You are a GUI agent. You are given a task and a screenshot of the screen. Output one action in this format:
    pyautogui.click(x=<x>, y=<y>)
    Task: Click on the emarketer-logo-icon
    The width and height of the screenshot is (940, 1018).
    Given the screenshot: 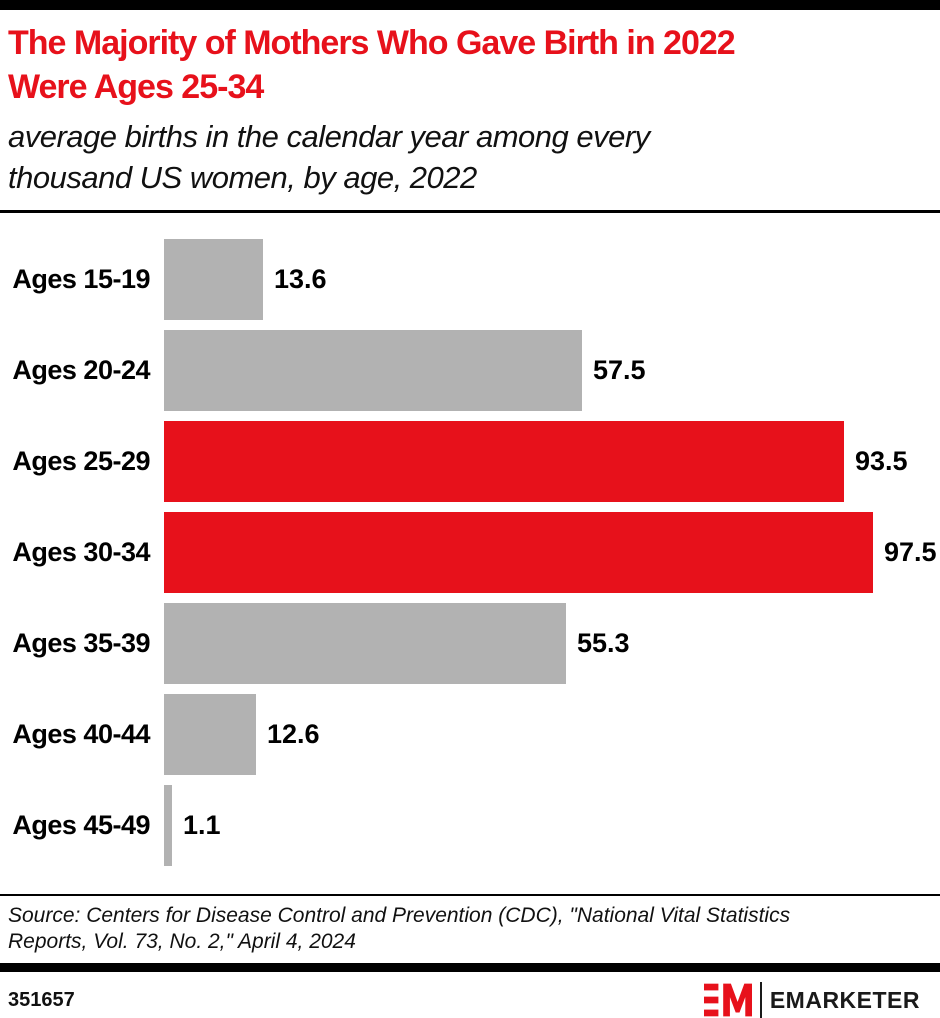 What is the action you would take?
    pyautogui.click(x=727, y=1000)
    